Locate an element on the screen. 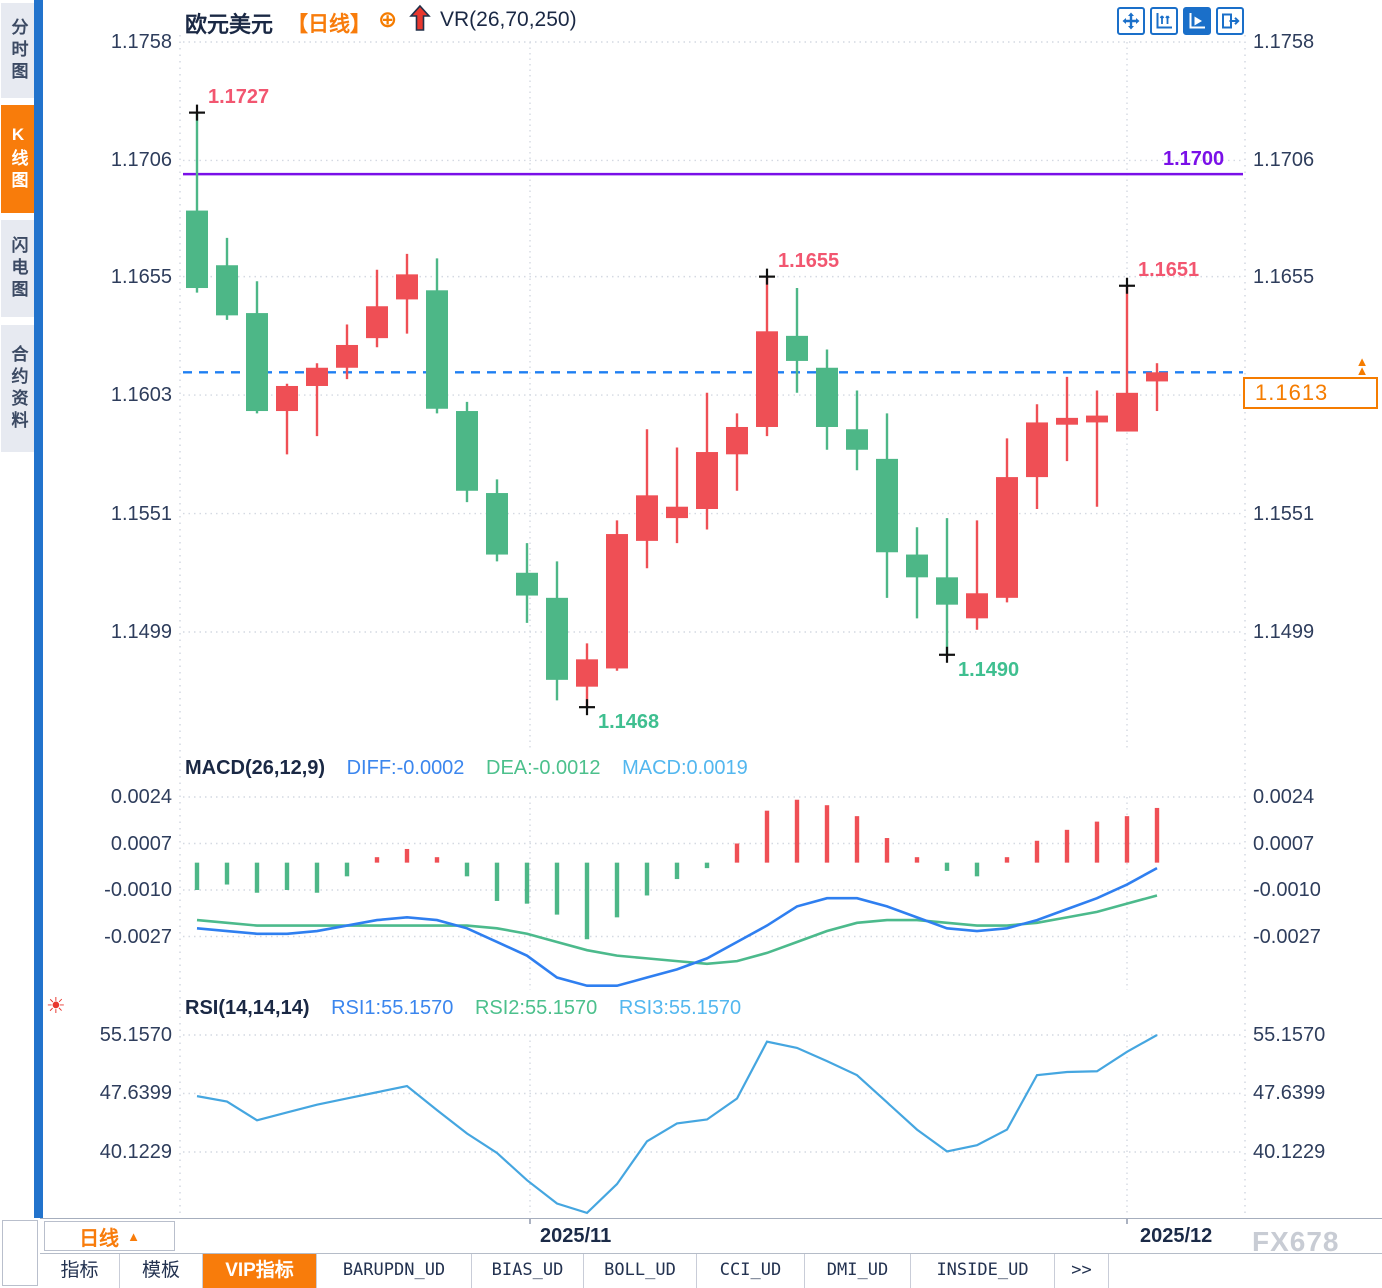 Image resolution: width=1382 pixels, height=1288 pixels. period-selector: 日线 ▲ is located at coordinates (109, 1236).